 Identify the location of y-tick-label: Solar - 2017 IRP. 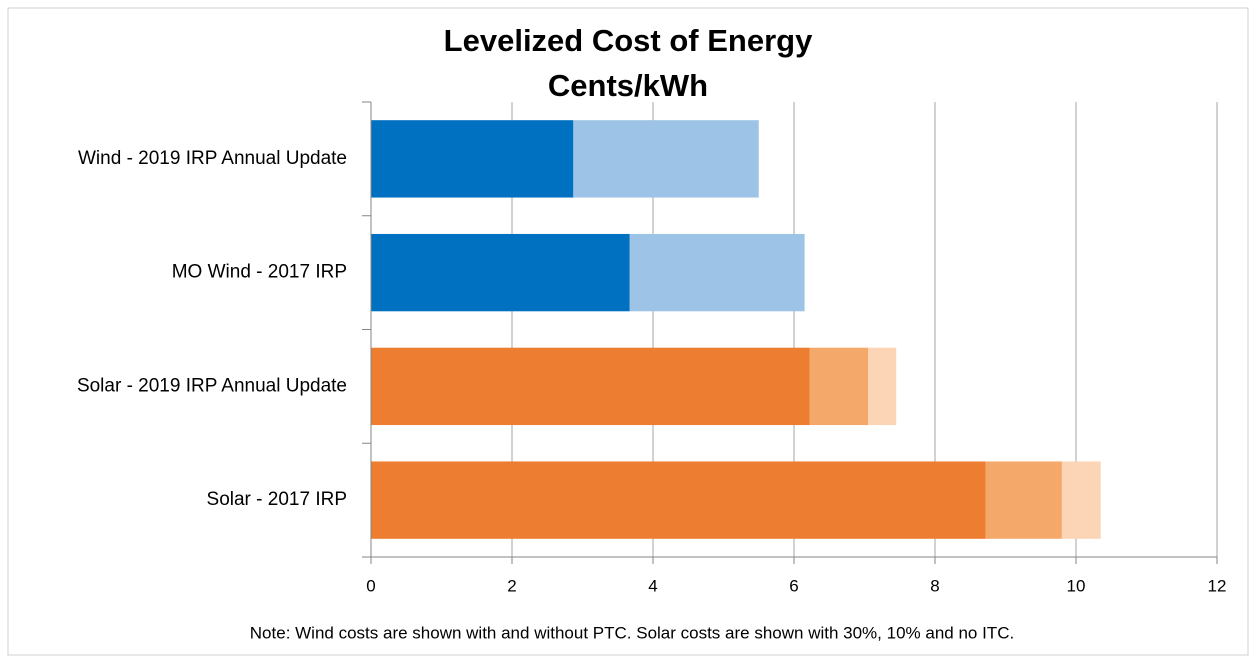
(277, 499).